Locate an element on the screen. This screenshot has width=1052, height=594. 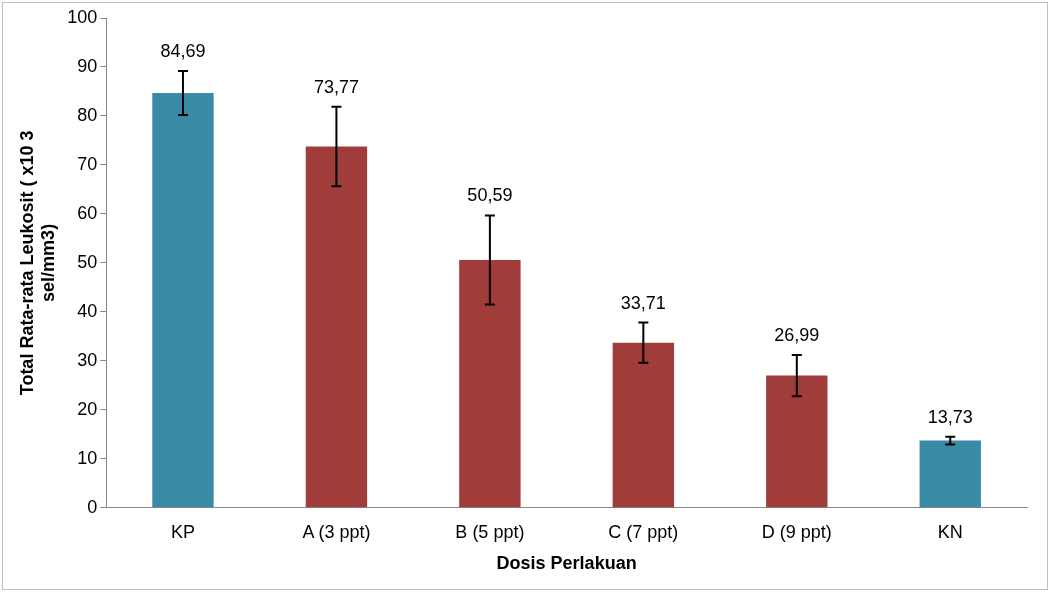
data-label: 84,69 is located at coordinates (183, 50).